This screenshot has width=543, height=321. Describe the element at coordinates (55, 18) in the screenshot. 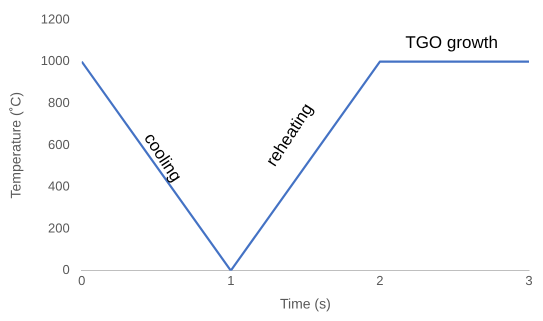

I see `y-tick-label: 1200` at that location.